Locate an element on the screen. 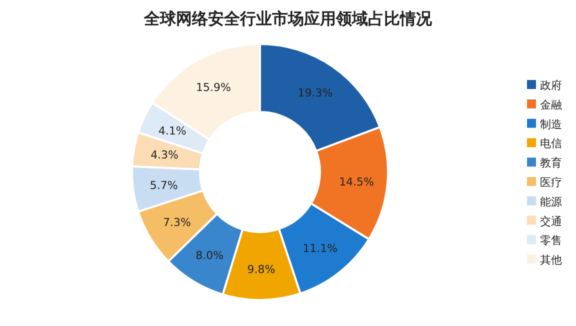 This screenshot has height=326, width=576. data-label: 4.3% is located at coordinates (164, 155).